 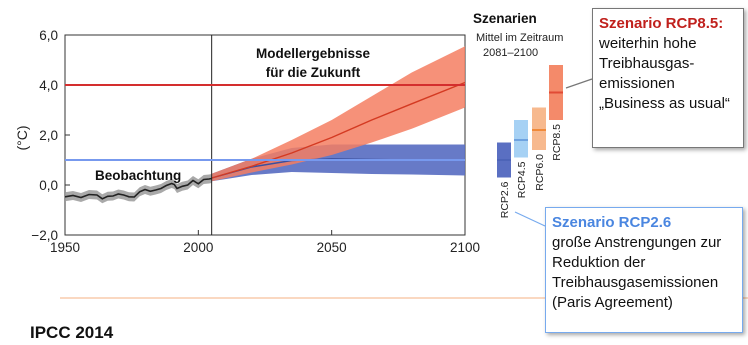 I want to click on y-tick-label: 0,0, so click(x=48, y=185).